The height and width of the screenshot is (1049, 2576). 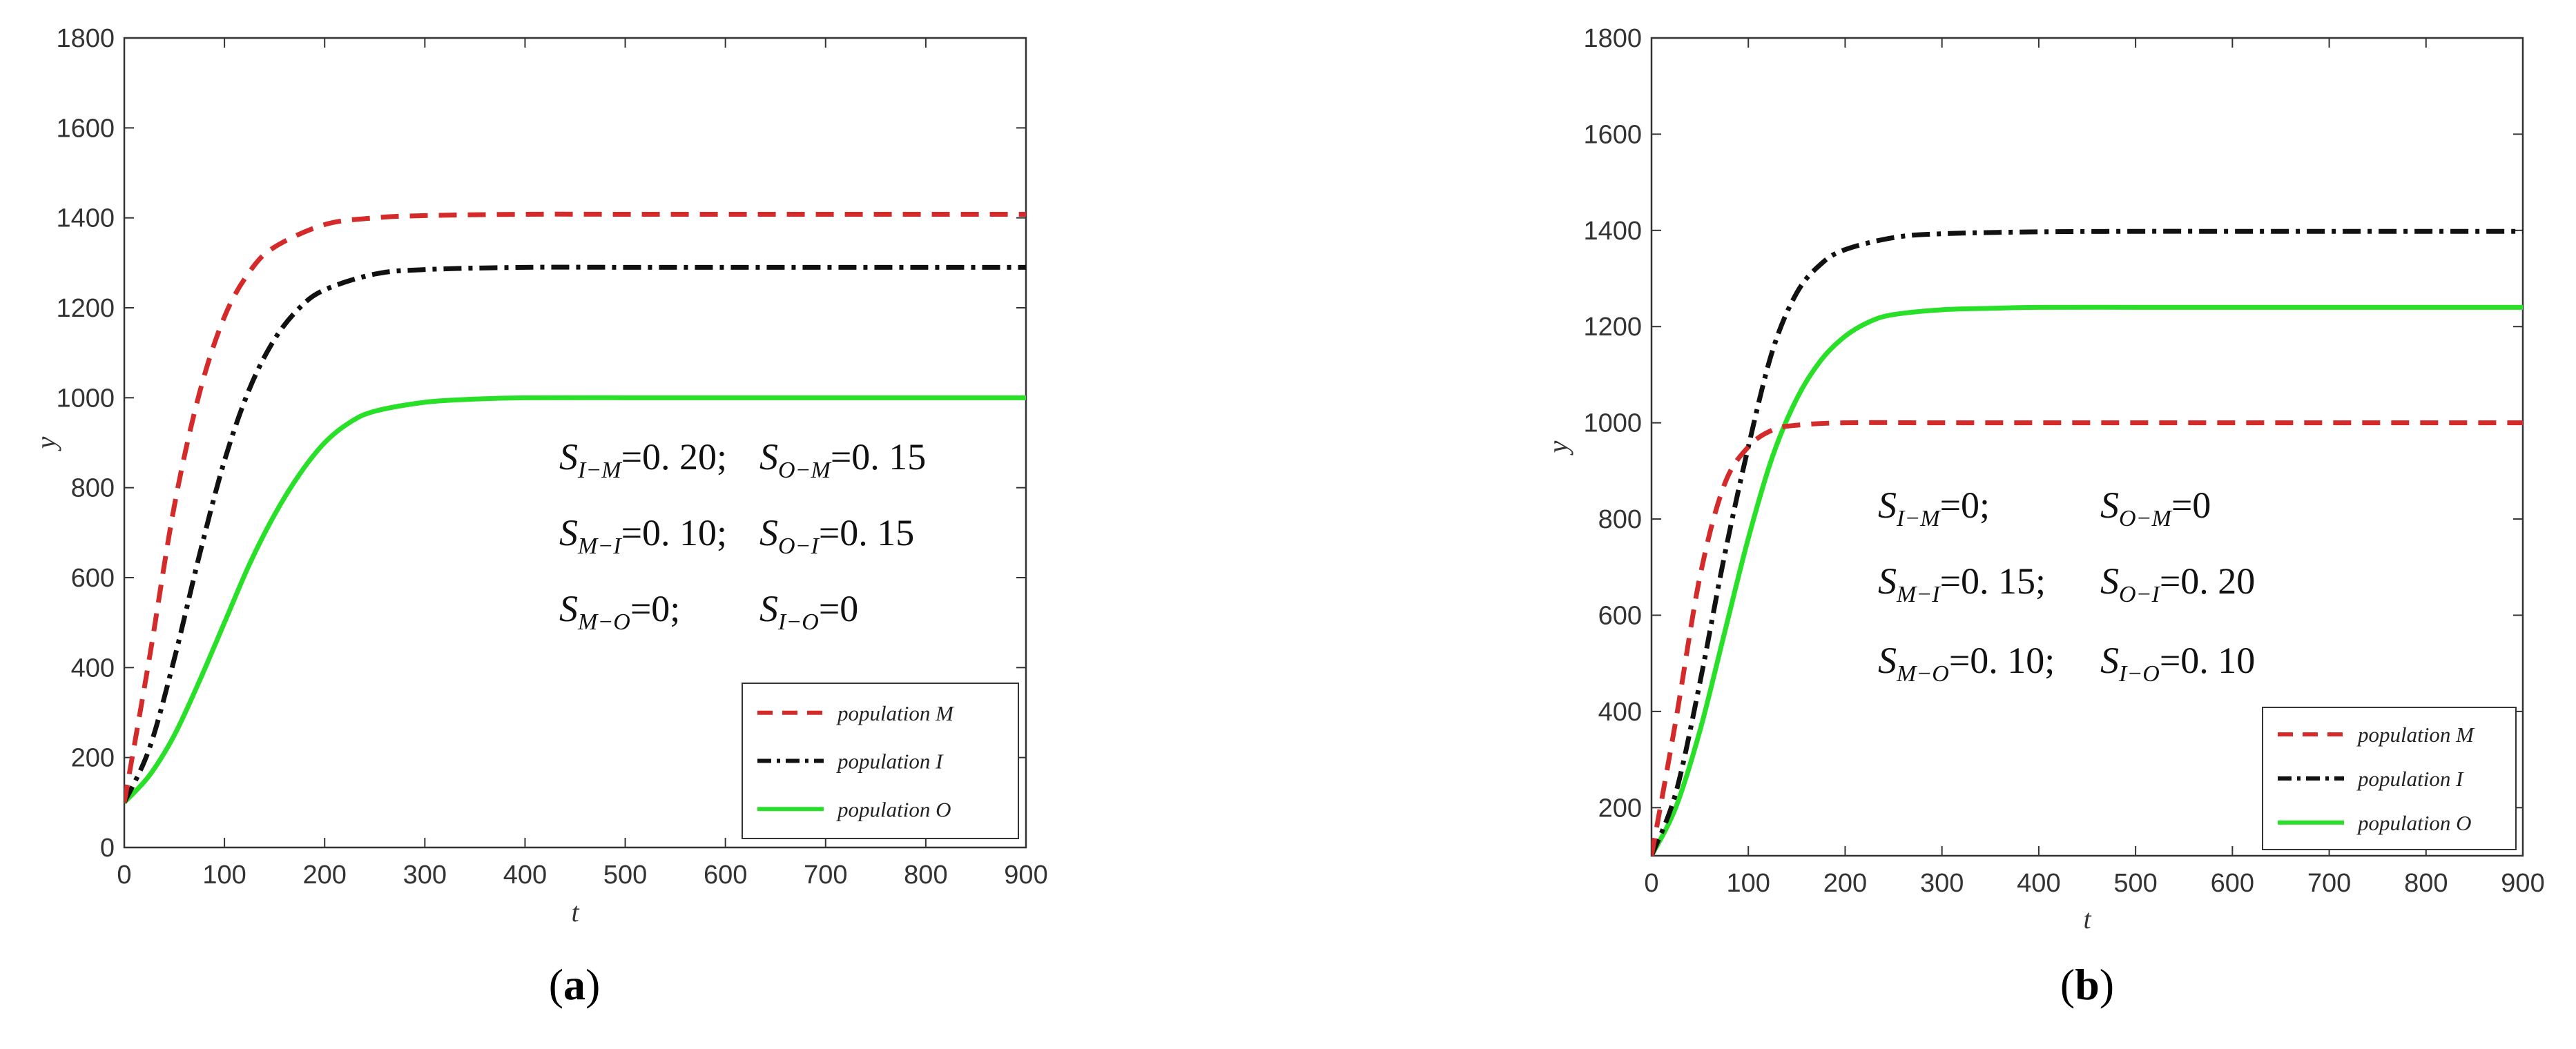 What do you see at coordinates (2039, 883) in the screenshot?
I see `x-tick-label: 400` at bounding box center [2039, 883].